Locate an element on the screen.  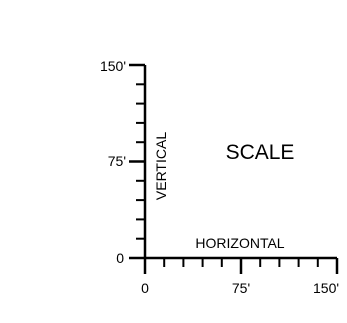
horizontal-tick-label-75: 75' is located at coordinates (241, 288).